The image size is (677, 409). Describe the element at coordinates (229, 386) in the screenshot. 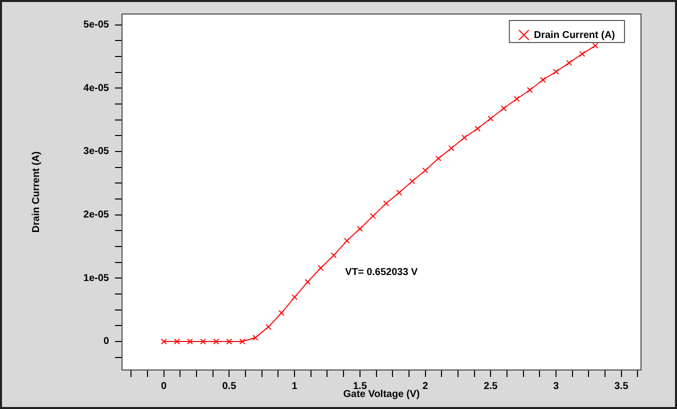

I see `x-tick-label: 0.5` at that location.